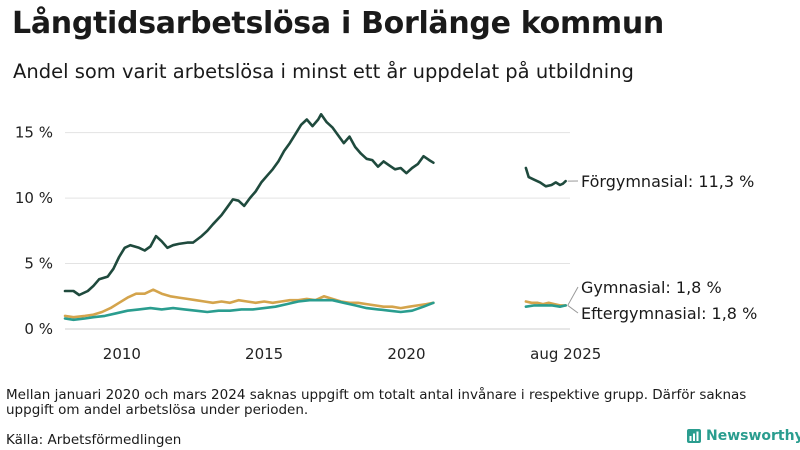 The image size is (800, 450). What do you see at coordinates (122, 354) in the screenshot?
I see `x-tick-label: 2010` at bounding box center [122, 354].